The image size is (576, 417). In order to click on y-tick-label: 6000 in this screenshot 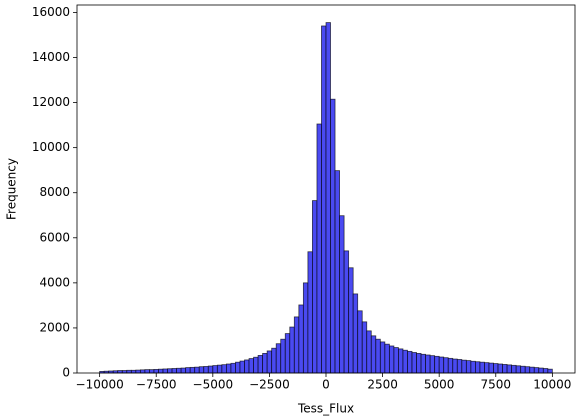, I will do `click(54, 237)`.